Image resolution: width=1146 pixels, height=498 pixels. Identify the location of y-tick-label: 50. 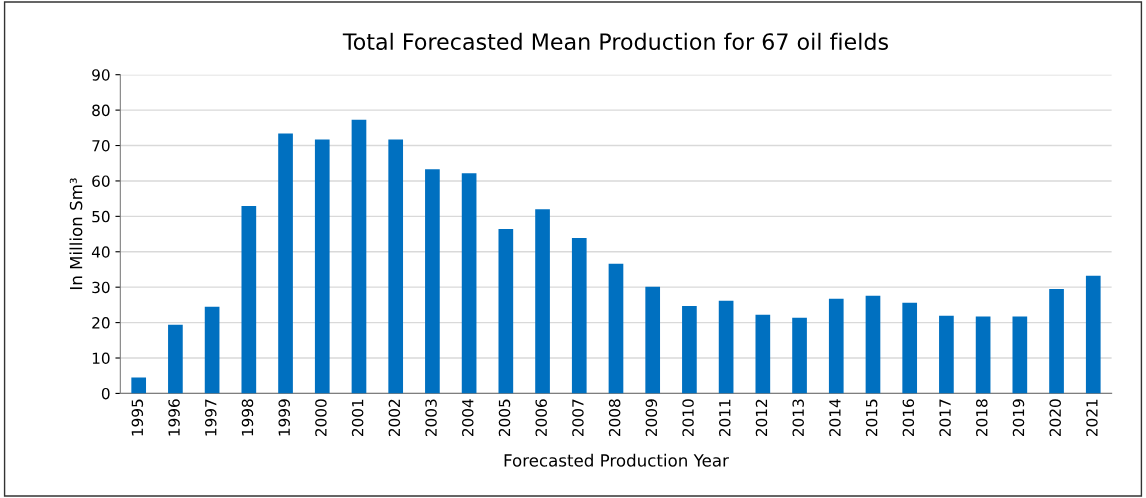
(101, 216).